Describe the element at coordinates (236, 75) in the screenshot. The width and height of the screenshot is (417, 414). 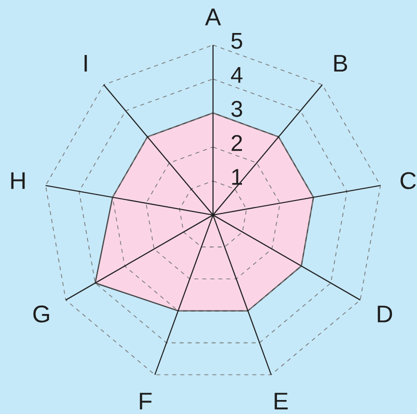
I see `y-tick-label: 4` at that location.